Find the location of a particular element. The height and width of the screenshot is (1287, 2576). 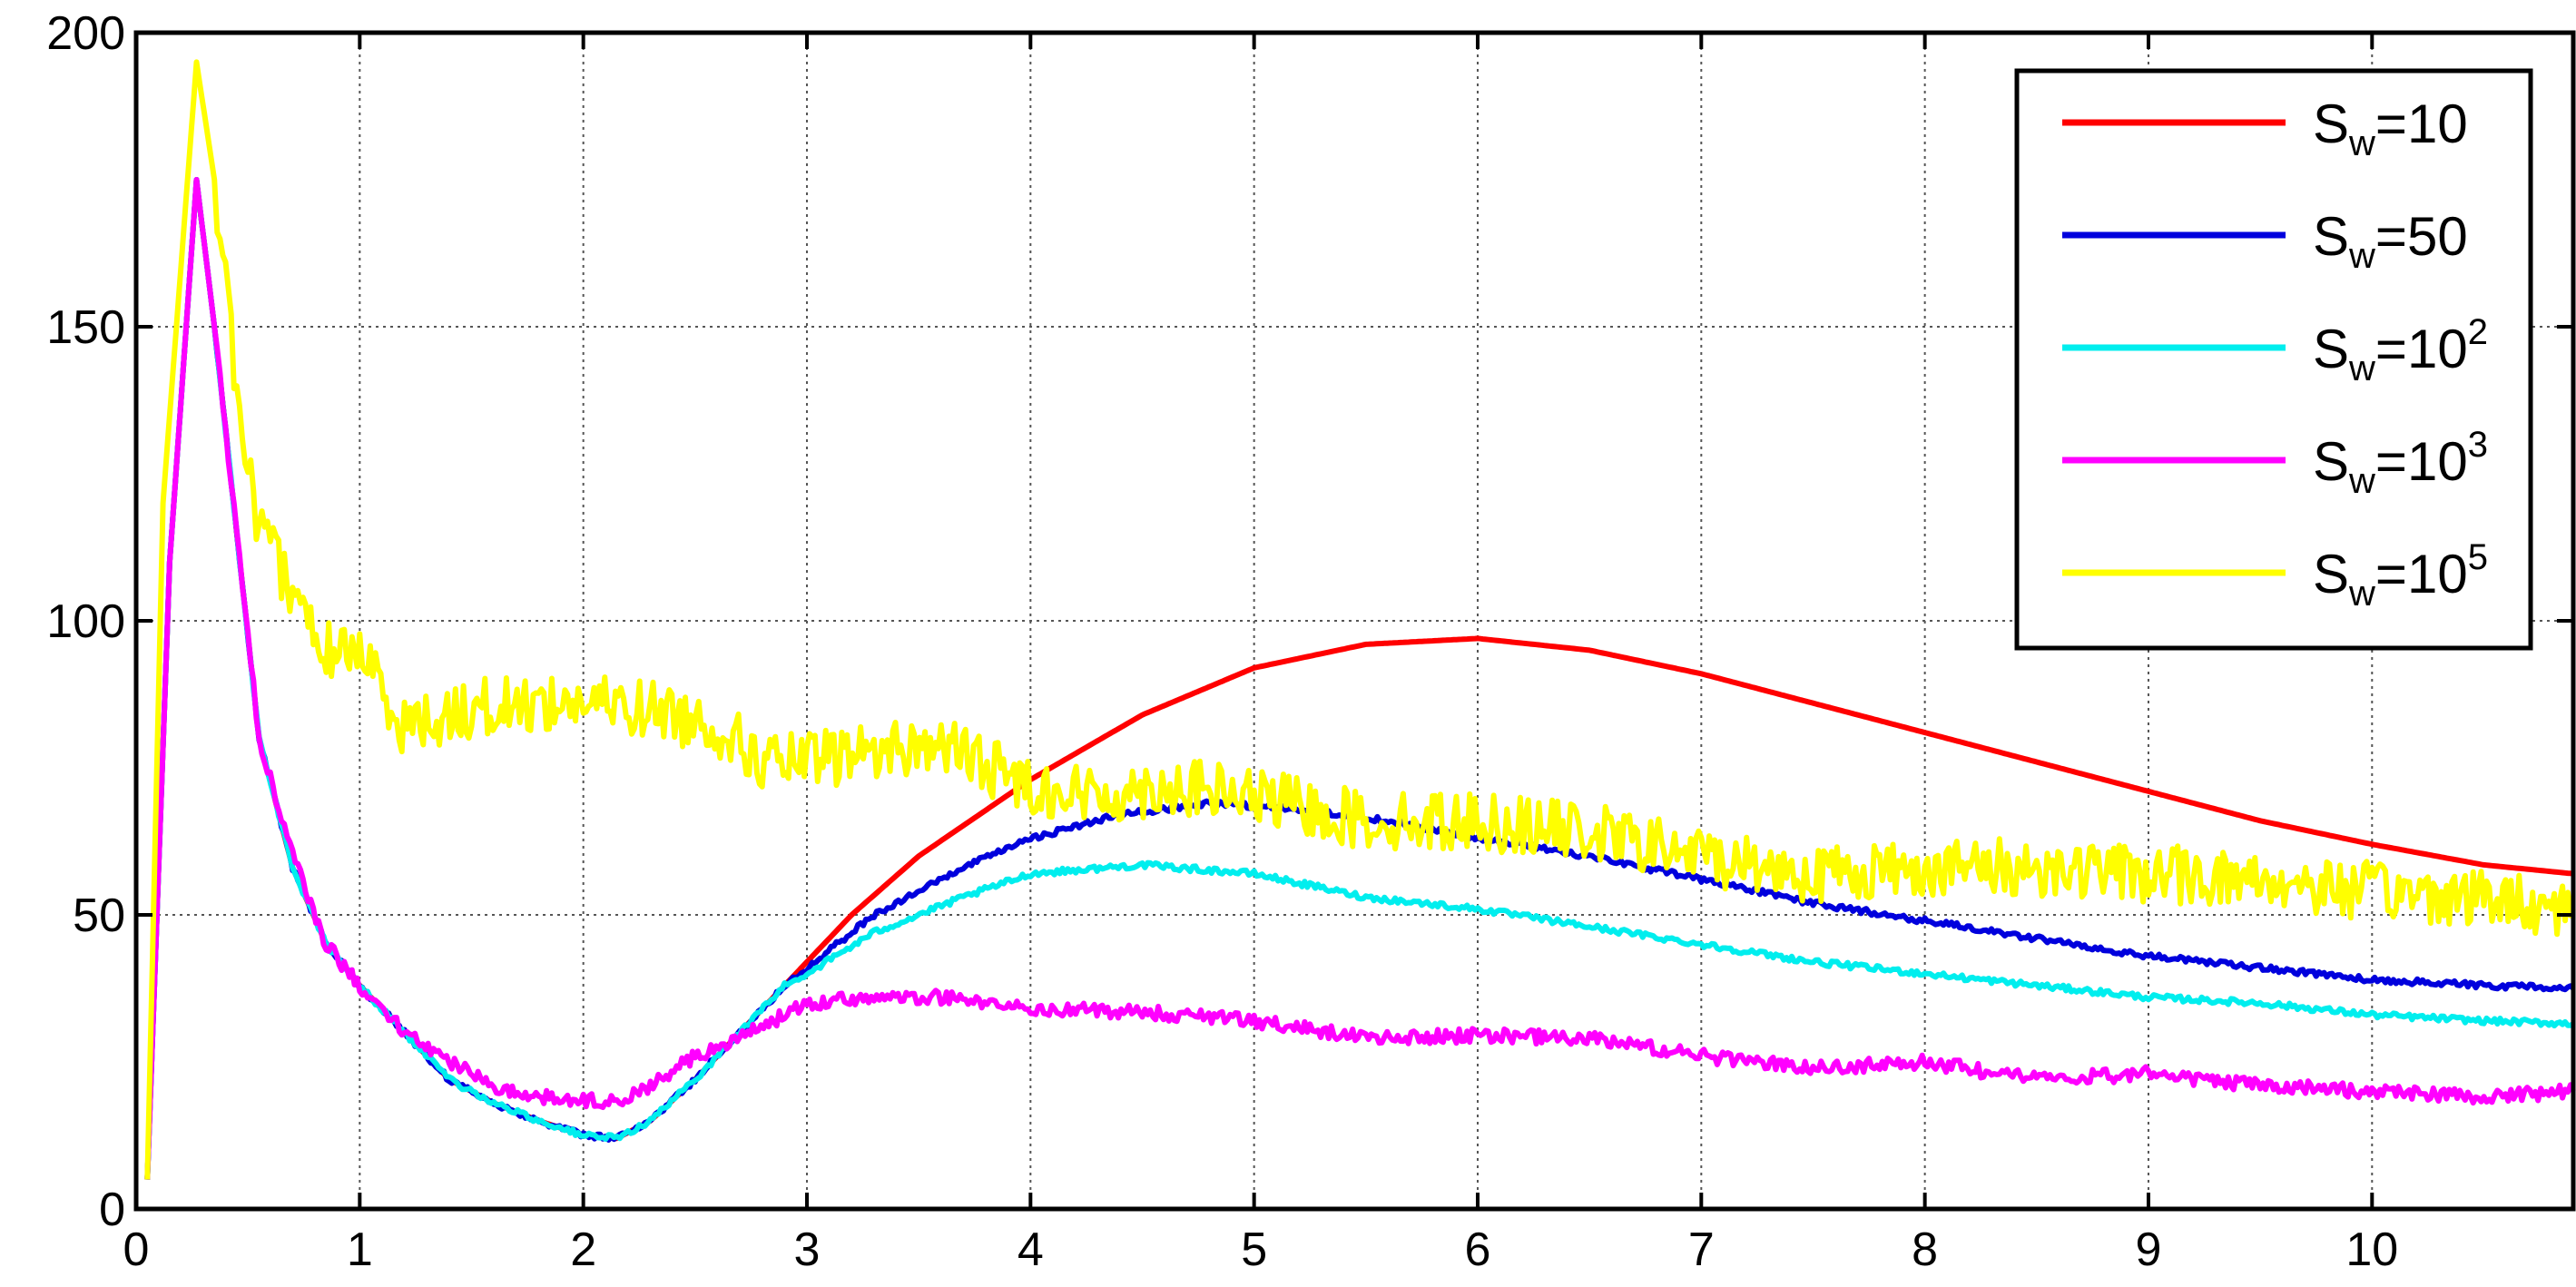

legend-label-1: Sw=50 is located at coordinates (2390, 241).